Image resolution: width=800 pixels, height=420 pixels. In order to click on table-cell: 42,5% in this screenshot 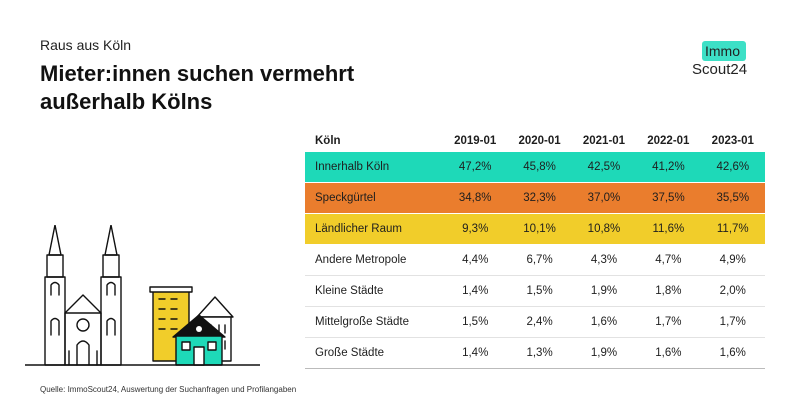, I will do `click(604, 167)`.